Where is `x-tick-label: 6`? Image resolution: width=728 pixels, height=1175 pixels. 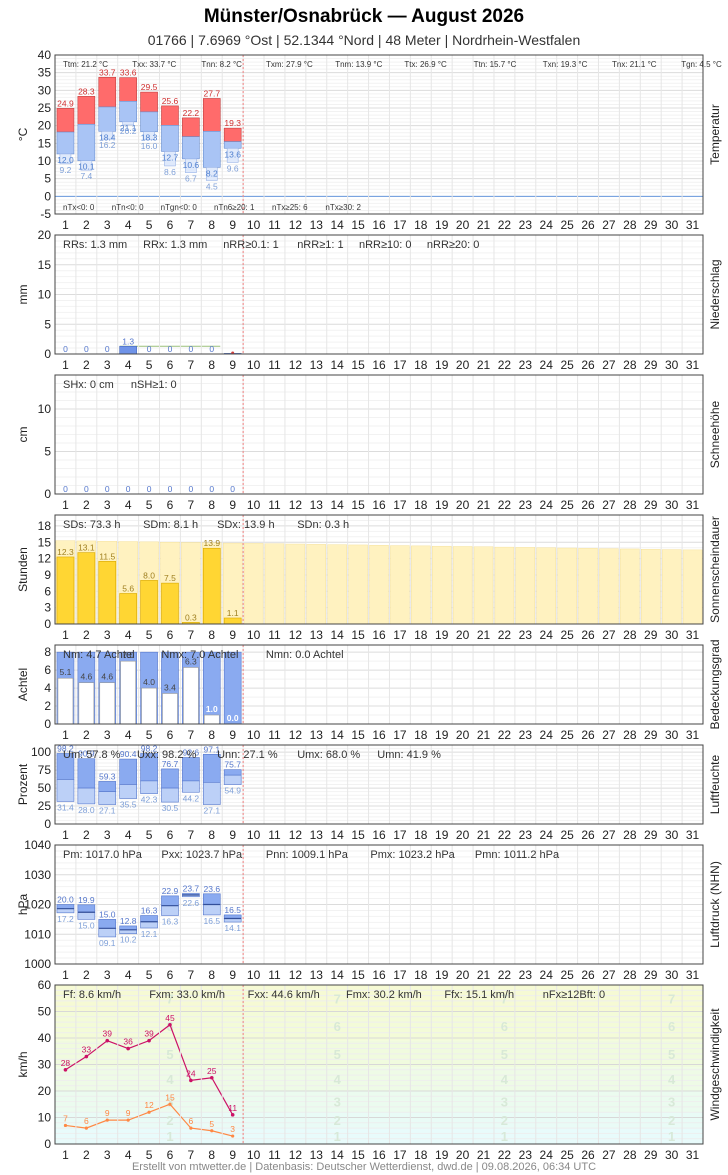
x-tick-label: 6 is located at coordinates (170, 505).